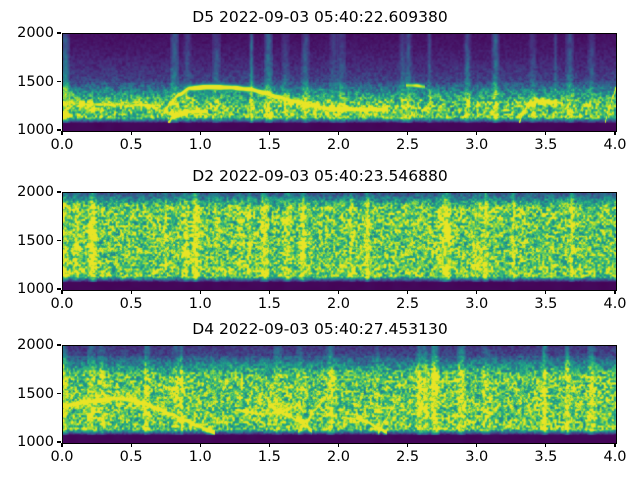 This screenshot has height=480, width=640. I want to click on panel-title: D4 2022-09-03 05:40:27.453130, so click(320, 329).